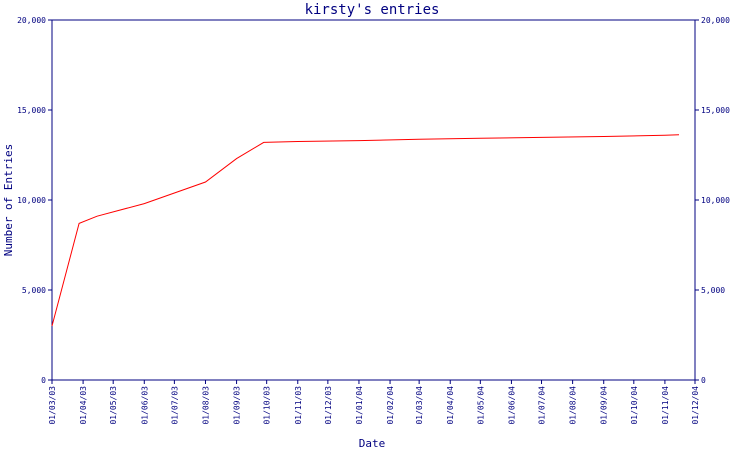 This screenshot has width=750, height=450. I want to click on y-tick-label-left: 0, so click(43, 380).